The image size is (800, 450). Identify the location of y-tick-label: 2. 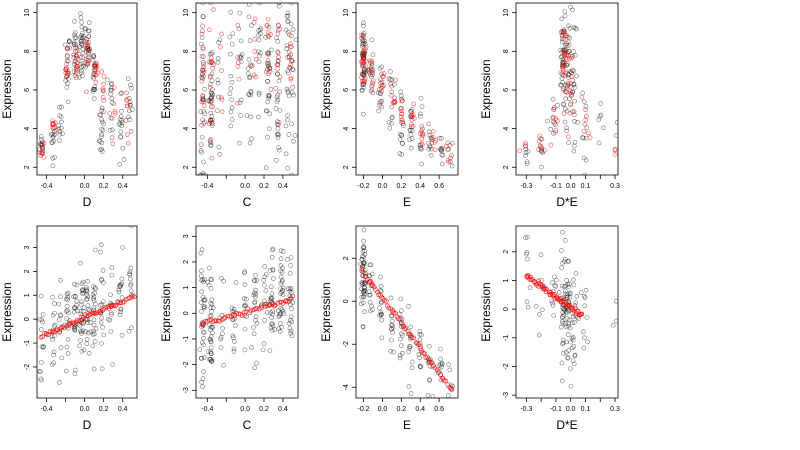
(27, 271).